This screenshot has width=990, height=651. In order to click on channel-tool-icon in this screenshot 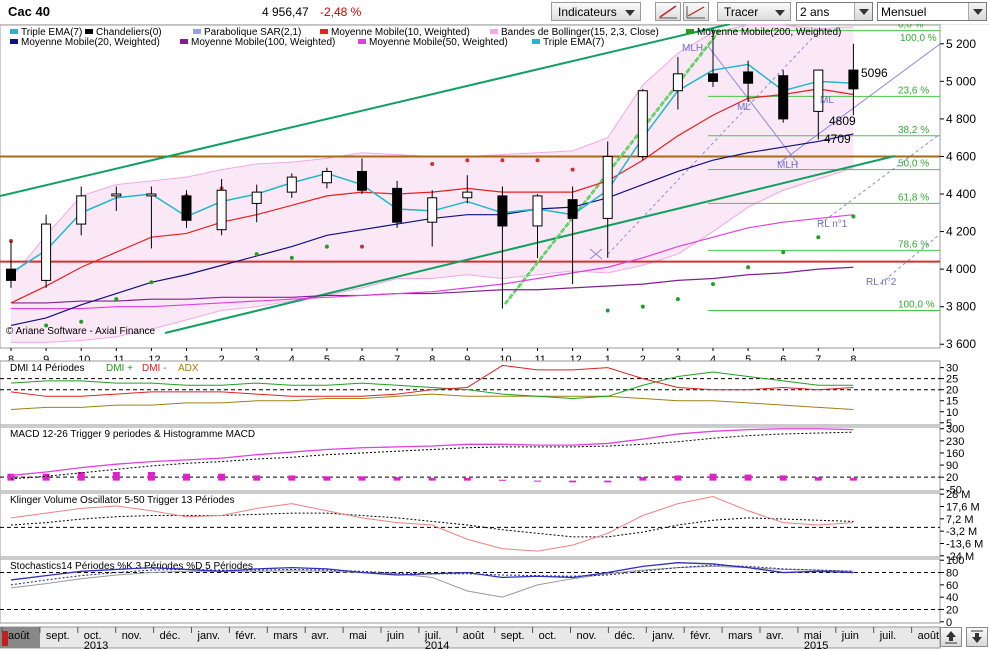, I will do `click(695, 12)`.